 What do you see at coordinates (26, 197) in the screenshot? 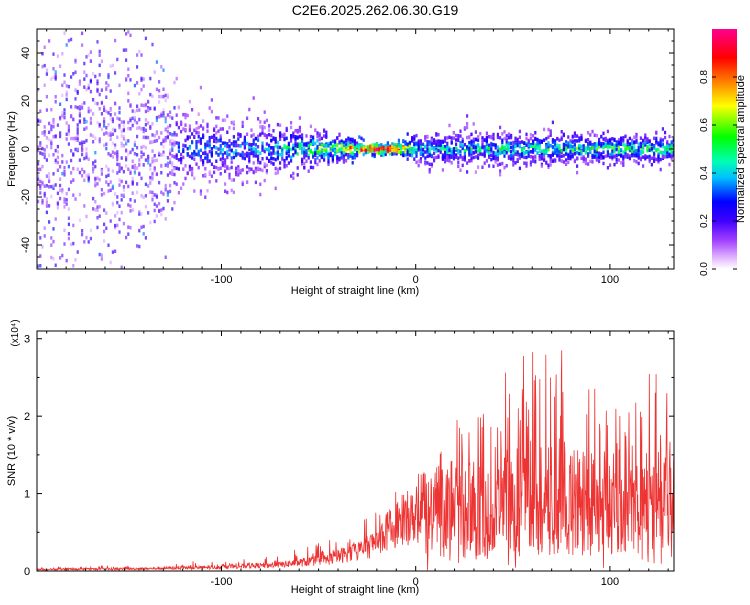
I see `spectrogram-y-tick-label: -20` at bounding box center [26, 197].